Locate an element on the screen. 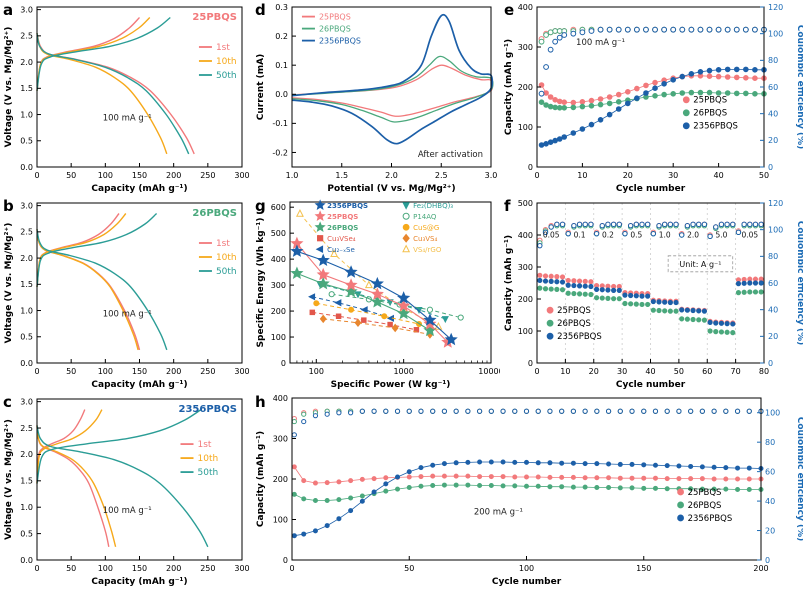 This screenshot has height=589, width=803. svg-text: Specific Energy (Wh kg⁻¹) is located at coordinates (261, 283).